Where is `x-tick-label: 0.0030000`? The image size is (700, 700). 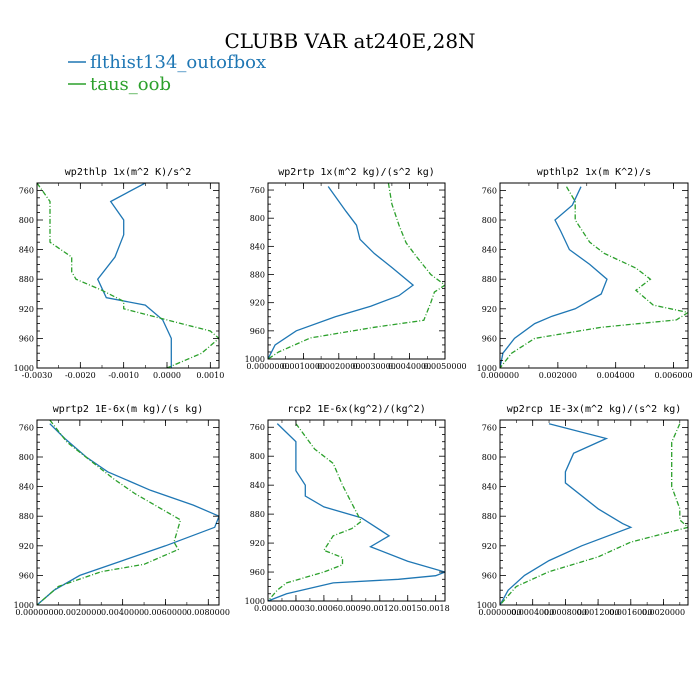
x-tick-label: 0.0030000 is located at coordinates (374, 366).